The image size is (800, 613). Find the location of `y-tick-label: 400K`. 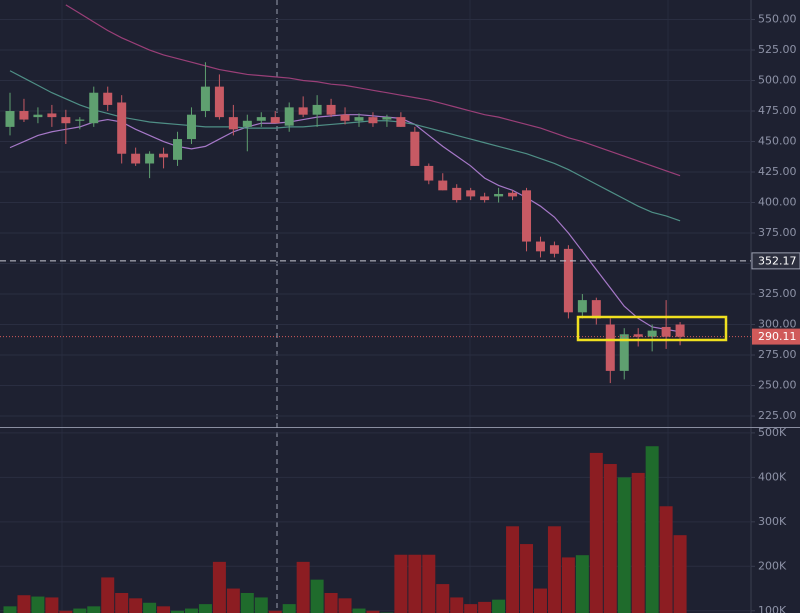

y-tick-label: 400K is located at coordinates (772, 476).